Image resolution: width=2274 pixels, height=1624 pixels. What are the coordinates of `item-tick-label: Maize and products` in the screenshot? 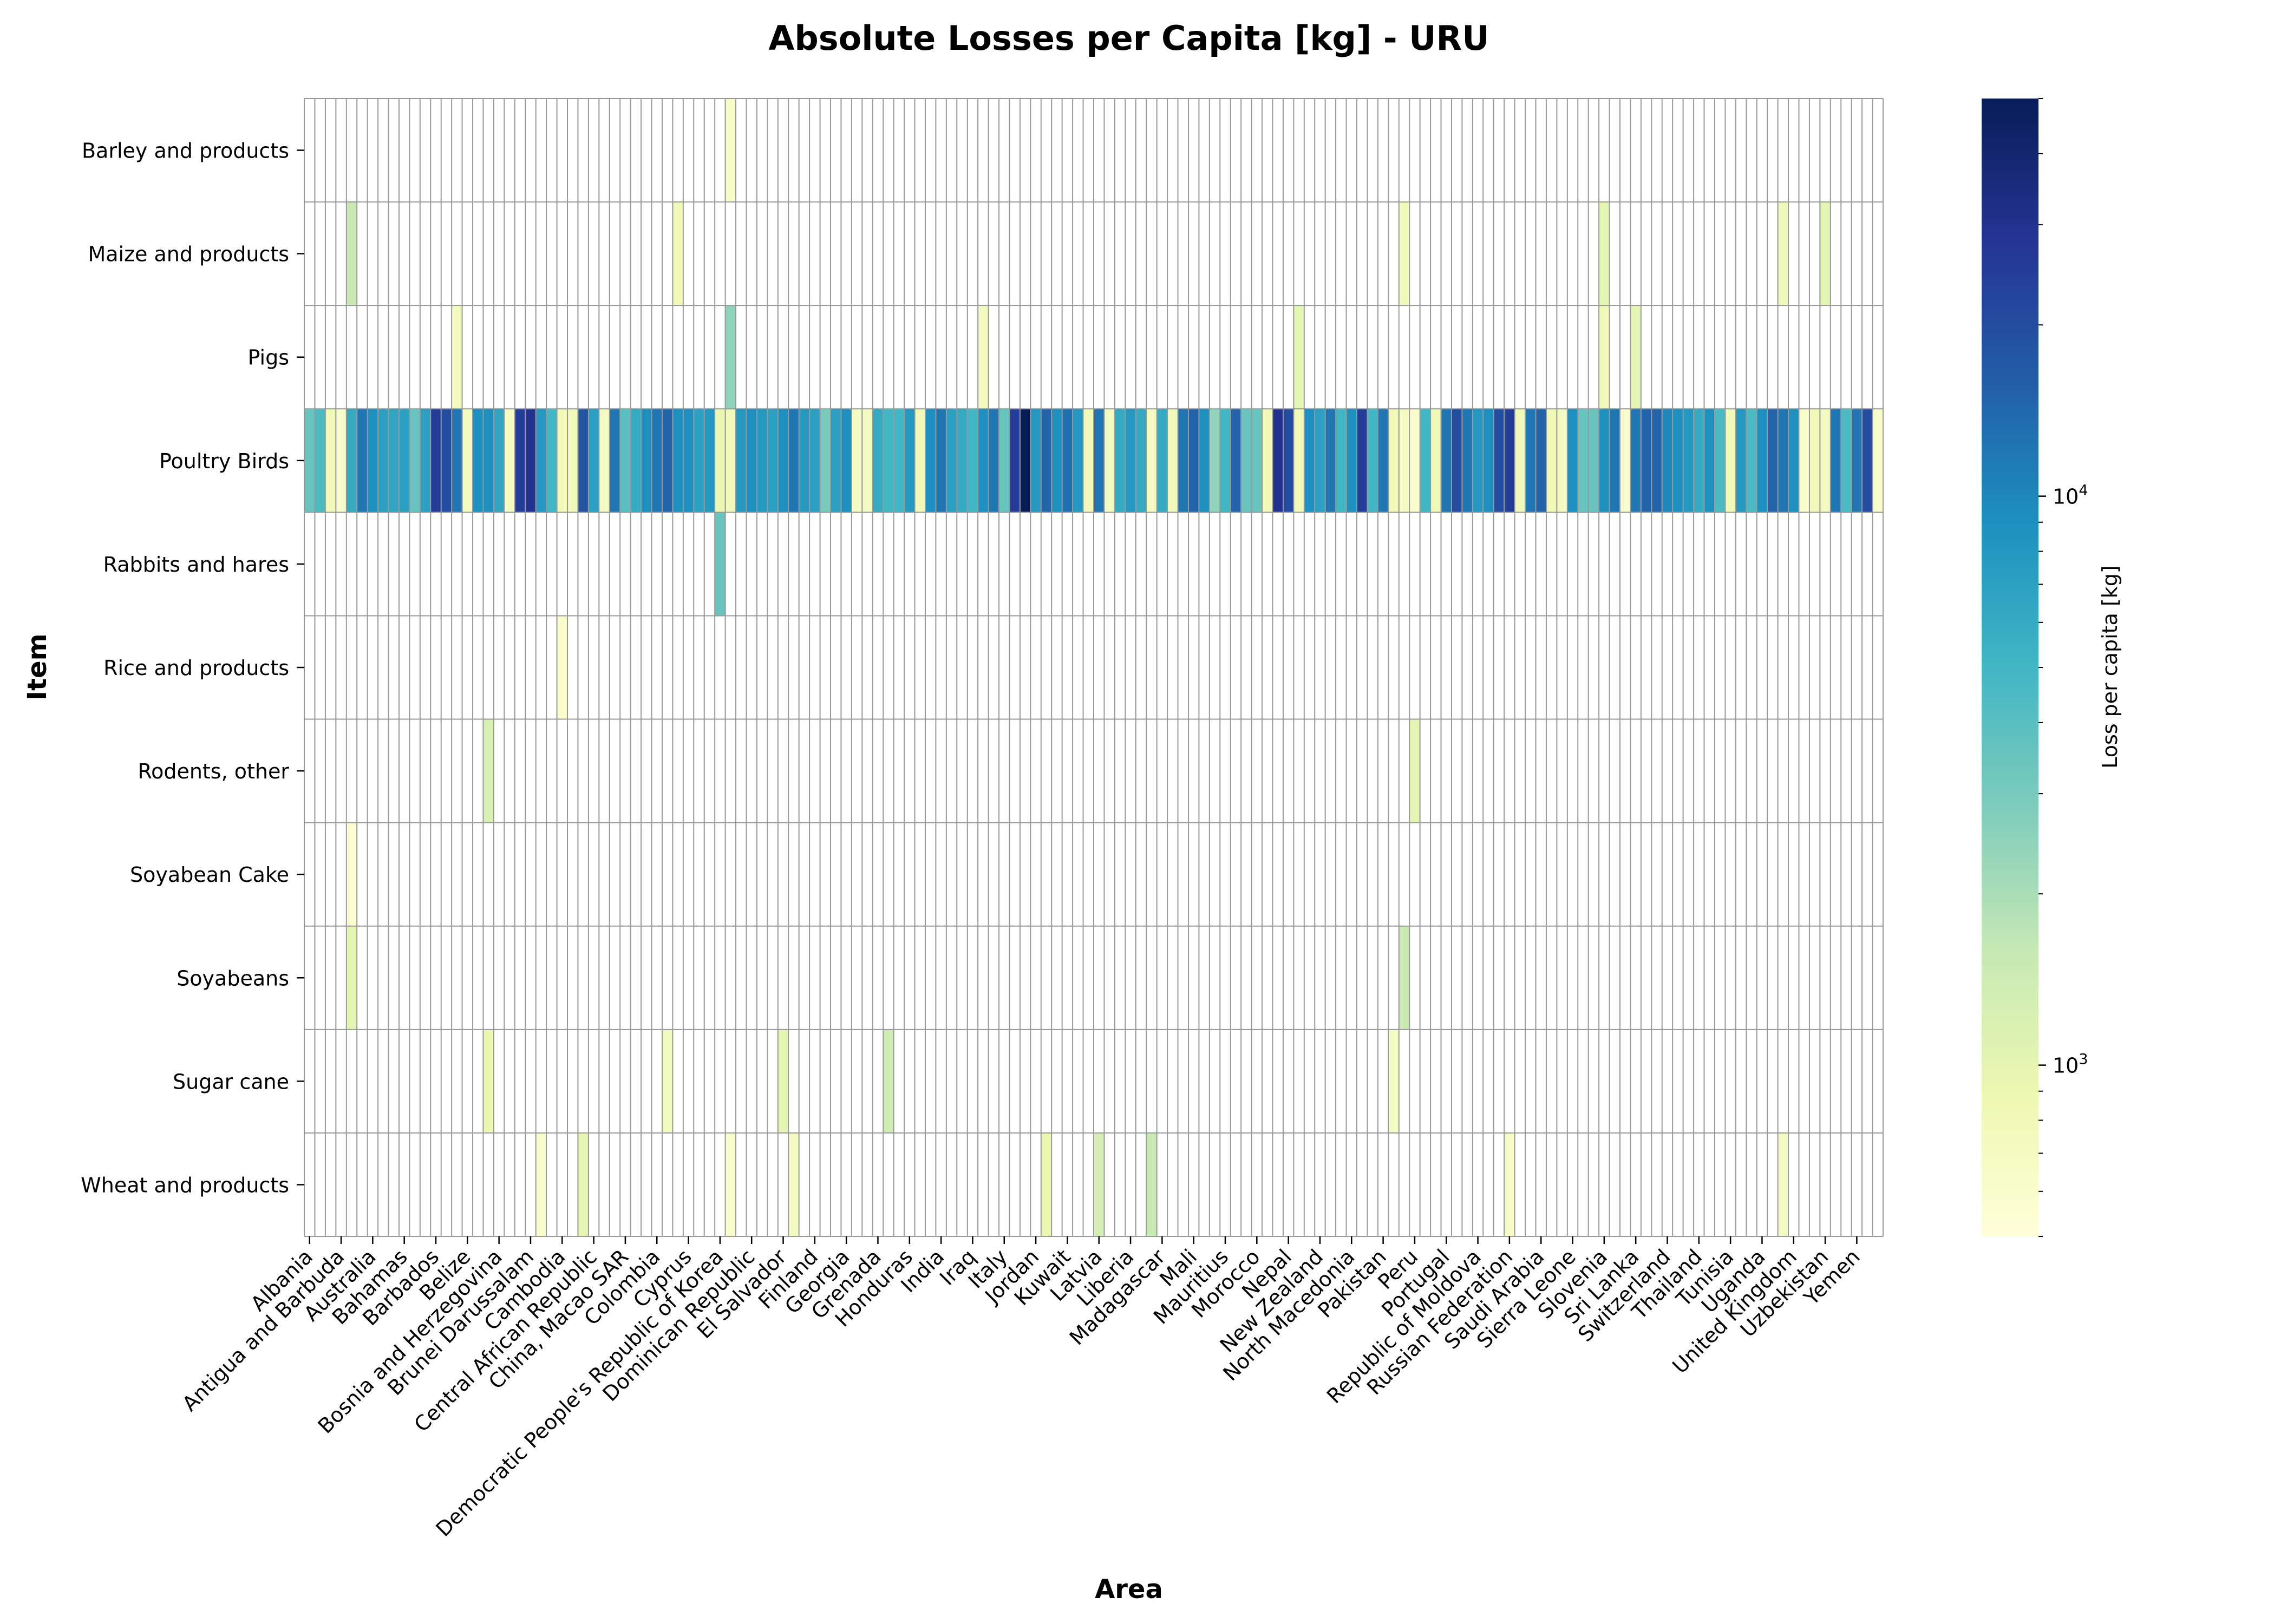 It's located at (188, 254).